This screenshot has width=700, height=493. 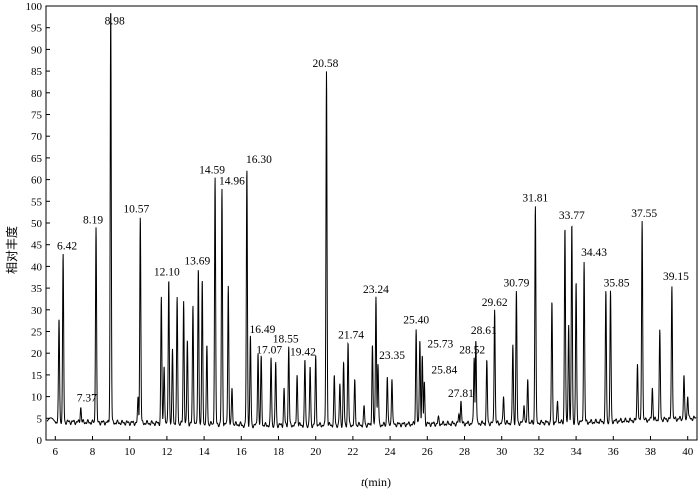 I want to click on peak-label: 19.42, so click(x=303, y=353).